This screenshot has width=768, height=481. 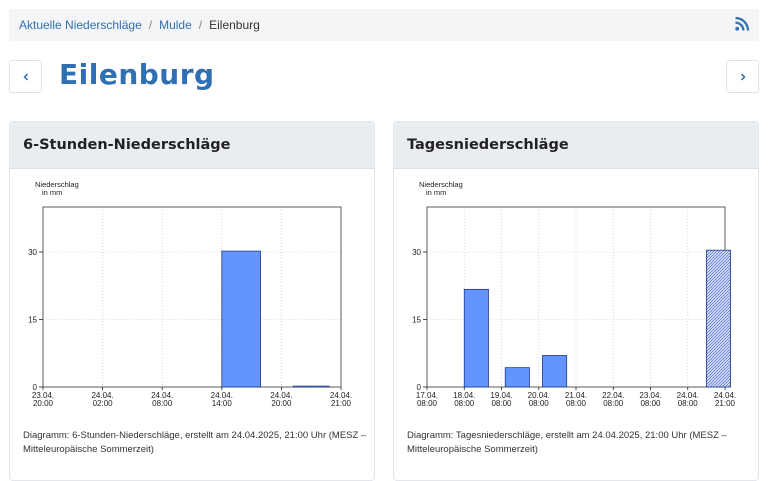 I want to click on next-station-button, so click(x=742, y=76).